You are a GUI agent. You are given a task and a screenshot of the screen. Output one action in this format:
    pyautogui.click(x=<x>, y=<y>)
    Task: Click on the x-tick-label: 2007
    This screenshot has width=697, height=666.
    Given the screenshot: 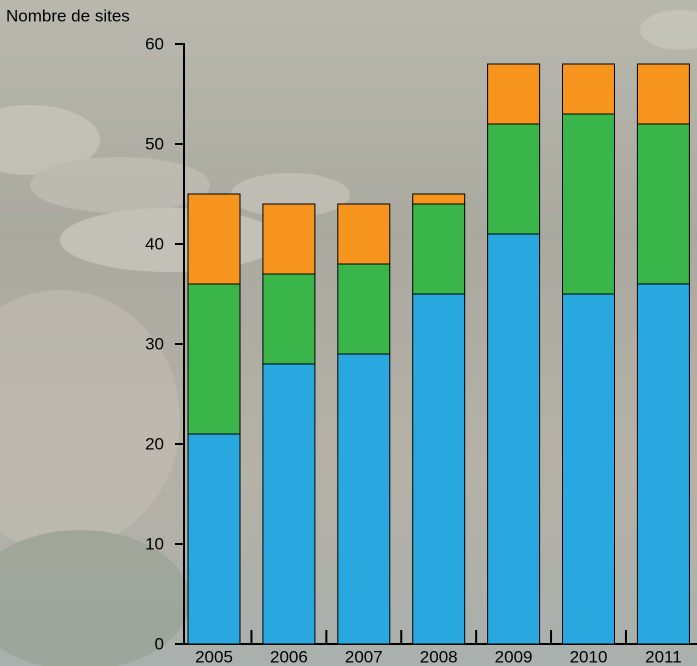 What is the action you would take?
    pyautogui.click(x=364, y=656)
    